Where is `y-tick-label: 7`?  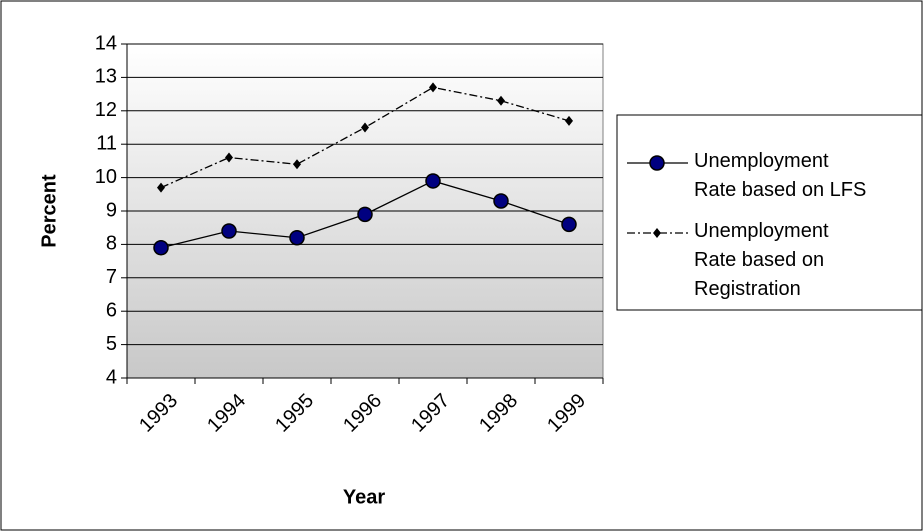 y-tick-label: 7 is located at coordinates (111, 277).